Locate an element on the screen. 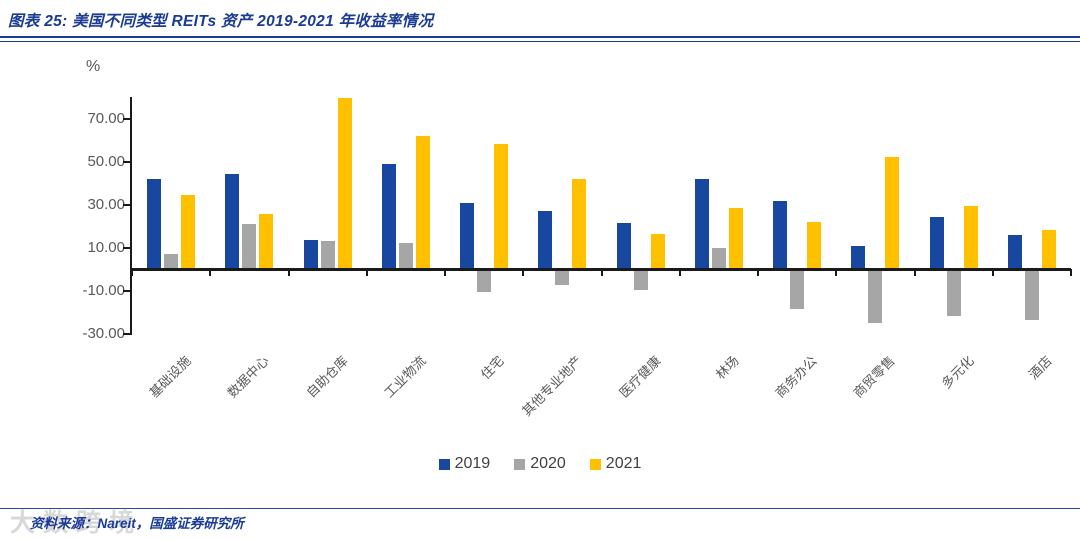  bar-2019-工业物流 is located at coordinates (388, 216).